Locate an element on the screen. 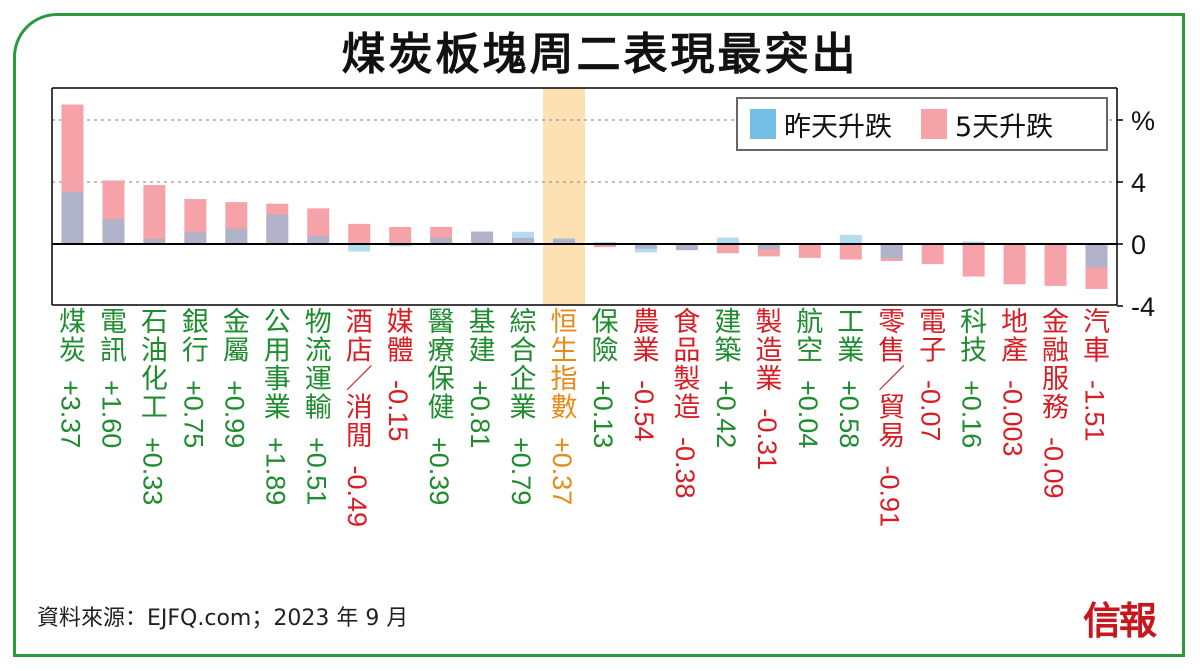  value-label: +0.16 is located at coordinates (972, 414).